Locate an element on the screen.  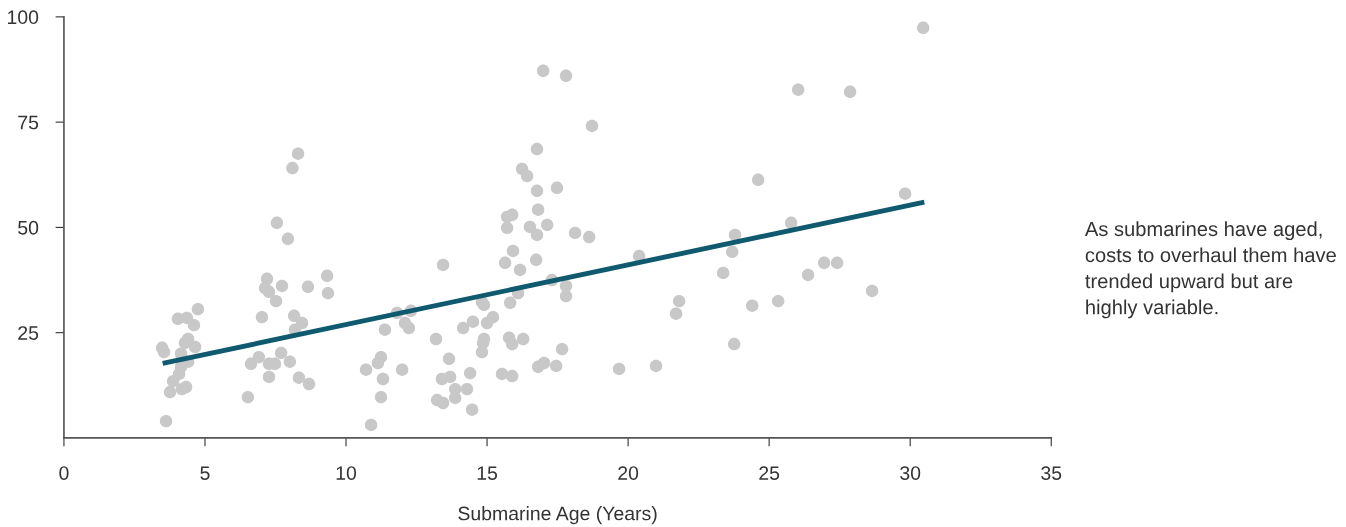
y-tick-label: 50 is located at coordinates (28, 227).